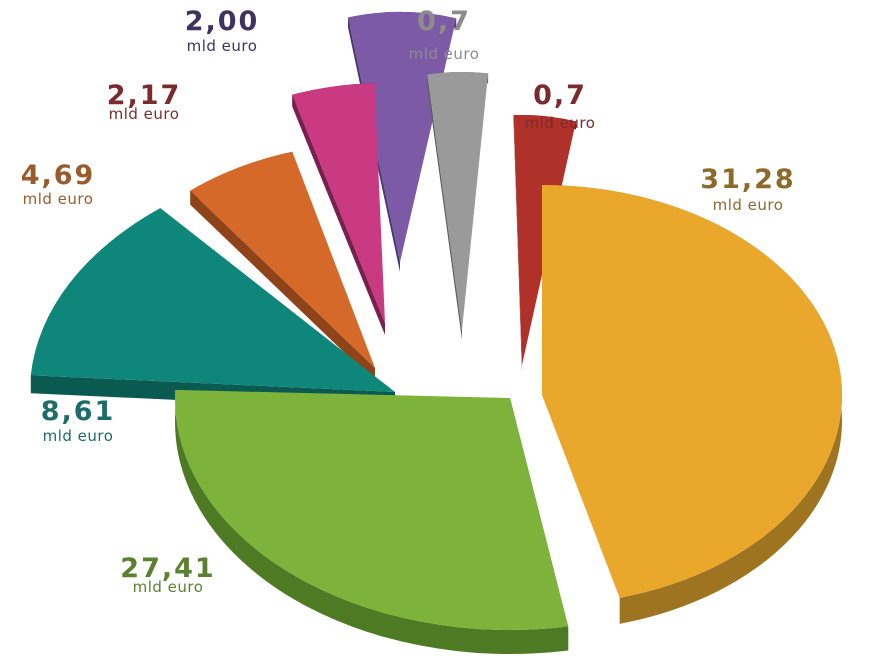 The height and width of the screenshot is (657, 885). What do you see at coordinates (167, 568) in the screenshot?
I see `slice-value-label: 27,41` at bounding box center [167, 568].